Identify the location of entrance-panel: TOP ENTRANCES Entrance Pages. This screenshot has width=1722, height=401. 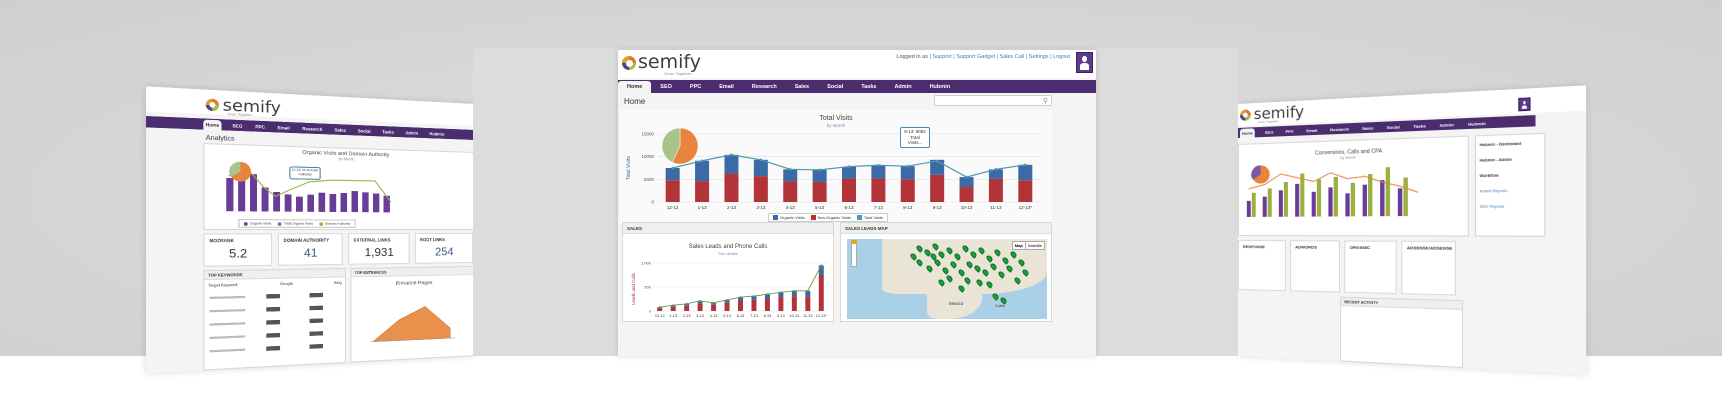
(412, 314).